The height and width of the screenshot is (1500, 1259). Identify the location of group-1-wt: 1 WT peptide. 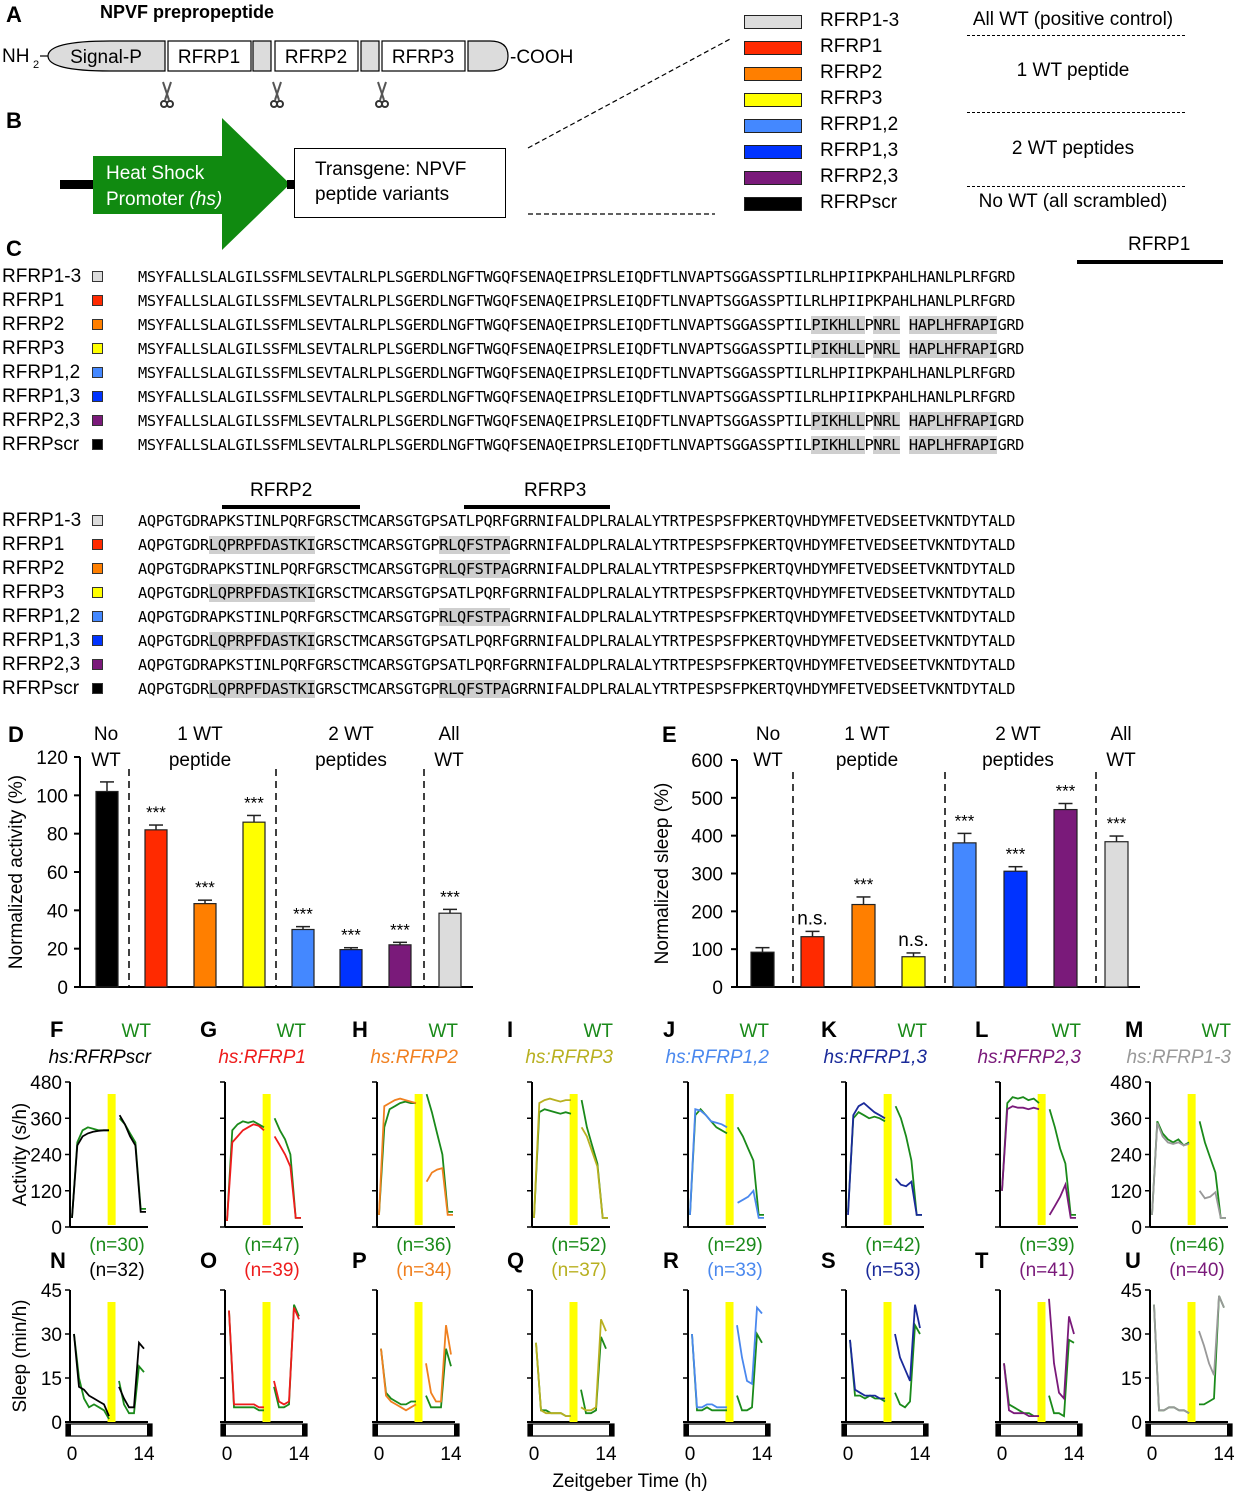
(1073, 70).